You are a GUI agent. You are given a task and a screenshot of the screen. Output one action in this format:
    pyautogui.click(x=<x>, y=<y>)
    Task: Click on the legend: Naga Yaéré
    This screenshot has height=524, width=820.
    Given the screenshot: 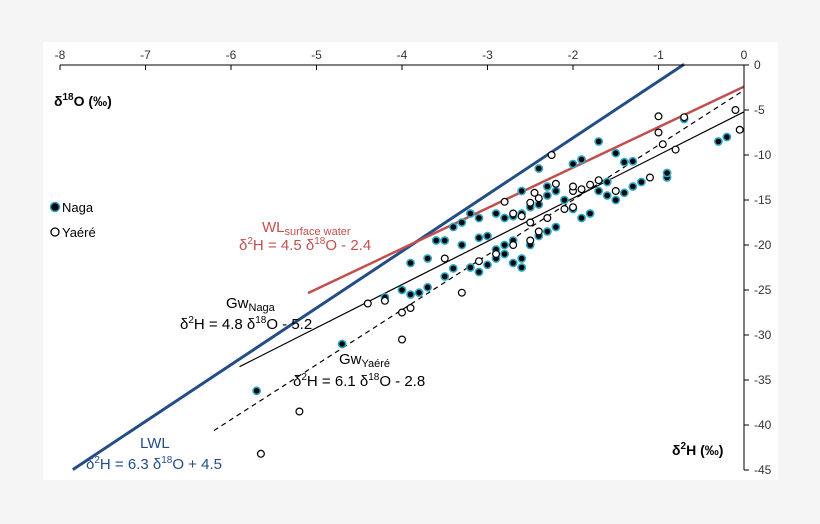 What is the action you would take?
    pyautogui.click(x=72, y=220)
    